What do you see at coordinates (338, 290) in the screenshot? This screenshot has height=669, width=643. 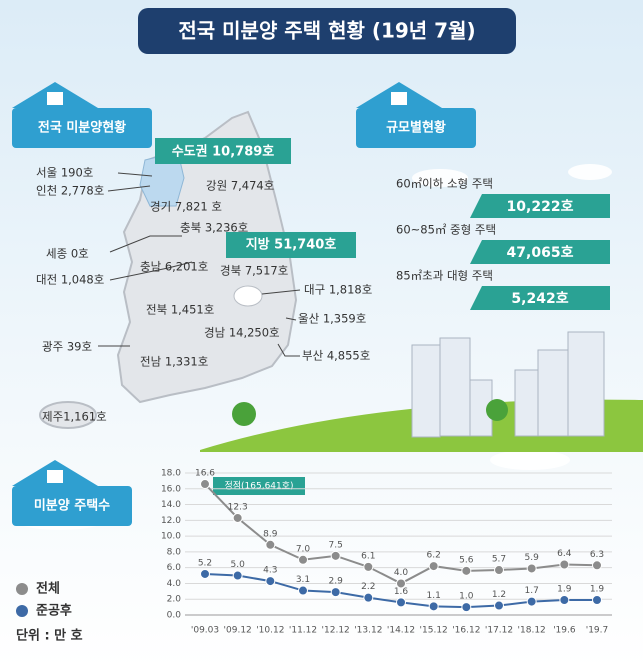 I see `region-label: 대구 1,818호` at bounding box center [338, 290].